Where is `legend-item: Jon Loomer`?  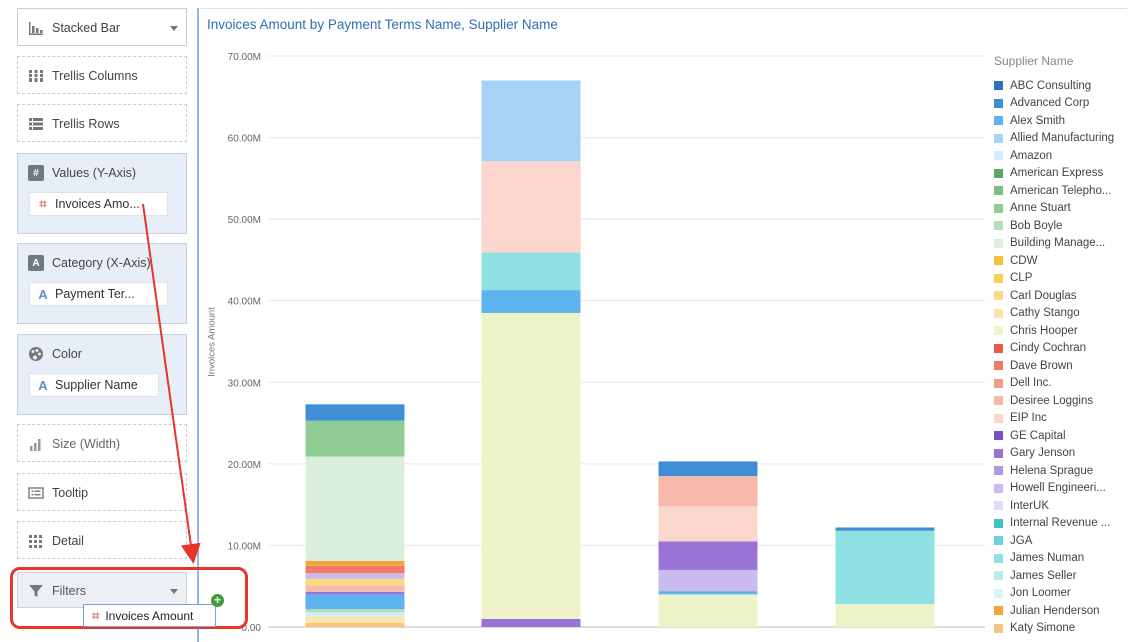
legend-item: Jon Loomer is located at coordinates (1032, 593).